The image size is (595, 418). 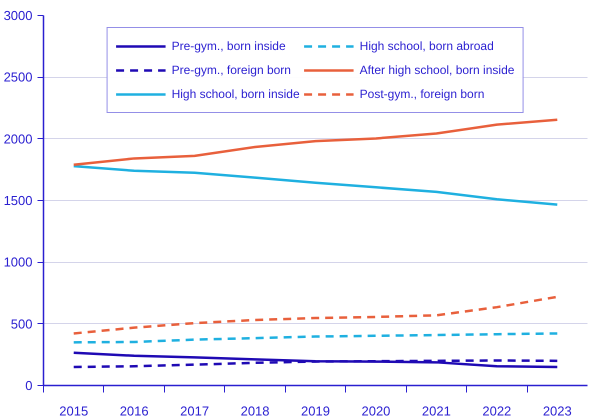 I want to click on y-tick-label: 1000, so click(x=18, y=262).